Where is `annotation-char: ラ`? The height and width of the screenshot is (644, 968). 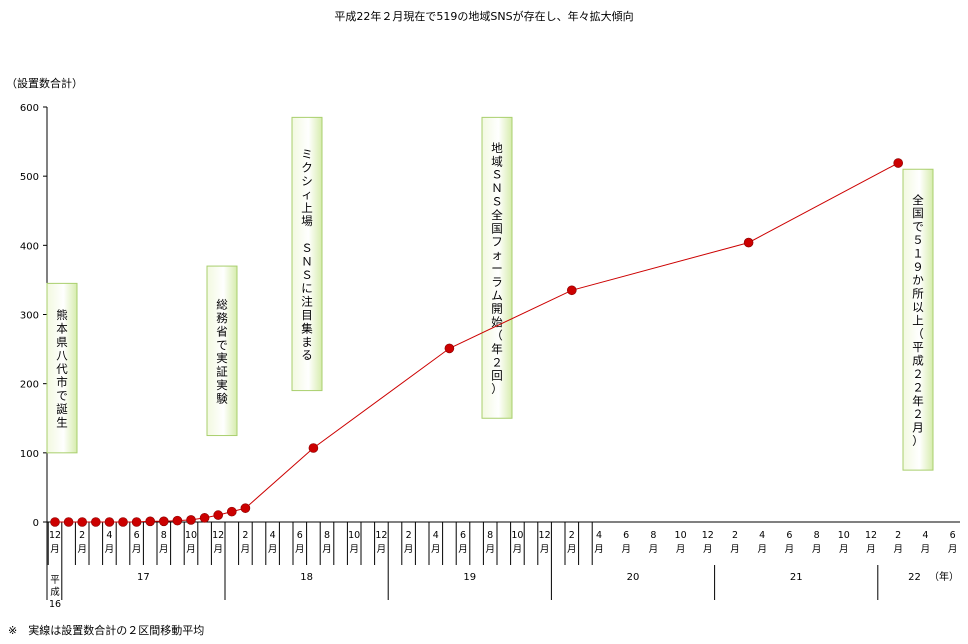
annotation-char: ラ is located at coordinates (497, 282).